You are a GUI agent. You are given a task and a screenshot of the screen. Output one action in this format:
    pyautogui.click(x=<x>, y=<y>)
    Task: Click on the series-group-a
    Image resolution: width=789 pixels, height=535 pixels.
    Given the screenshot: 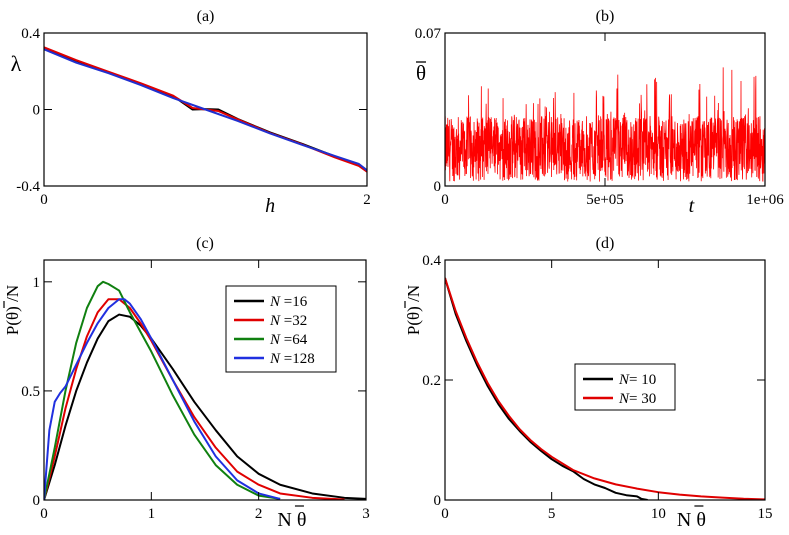 What is the action you would take?
    pyautogui.click(x=205, y=109)
    